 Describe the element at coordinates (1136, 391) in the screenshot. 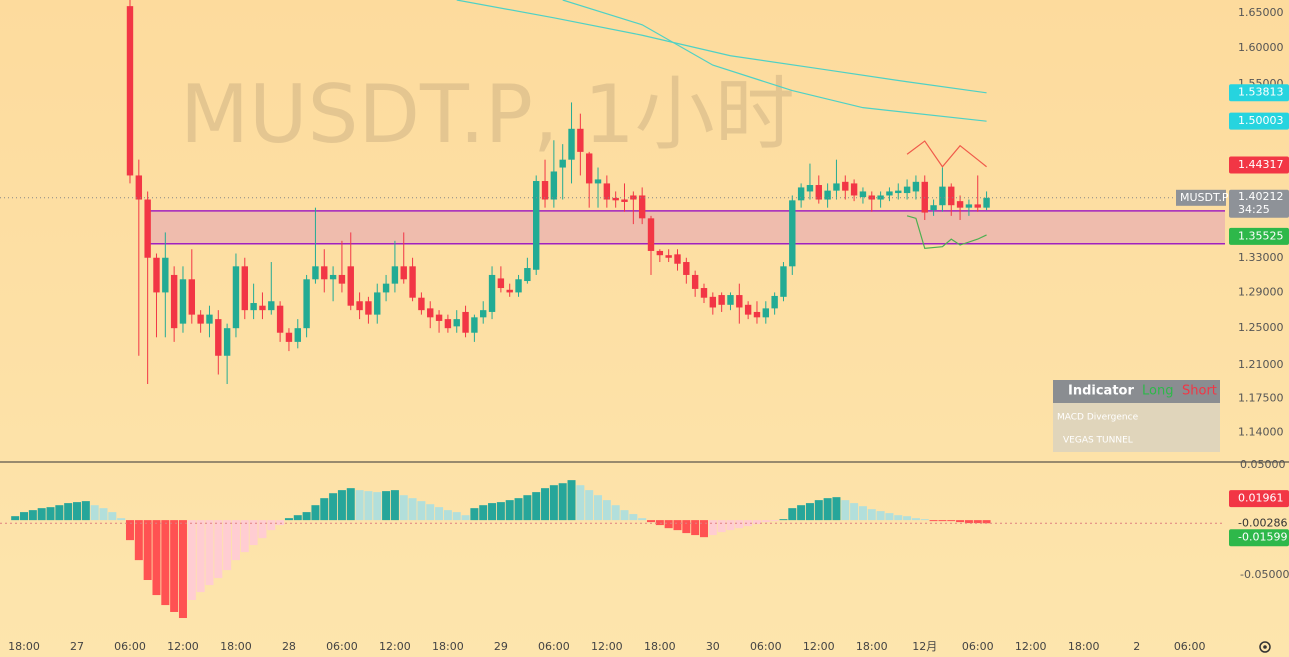

I see `legend-header` at that location.